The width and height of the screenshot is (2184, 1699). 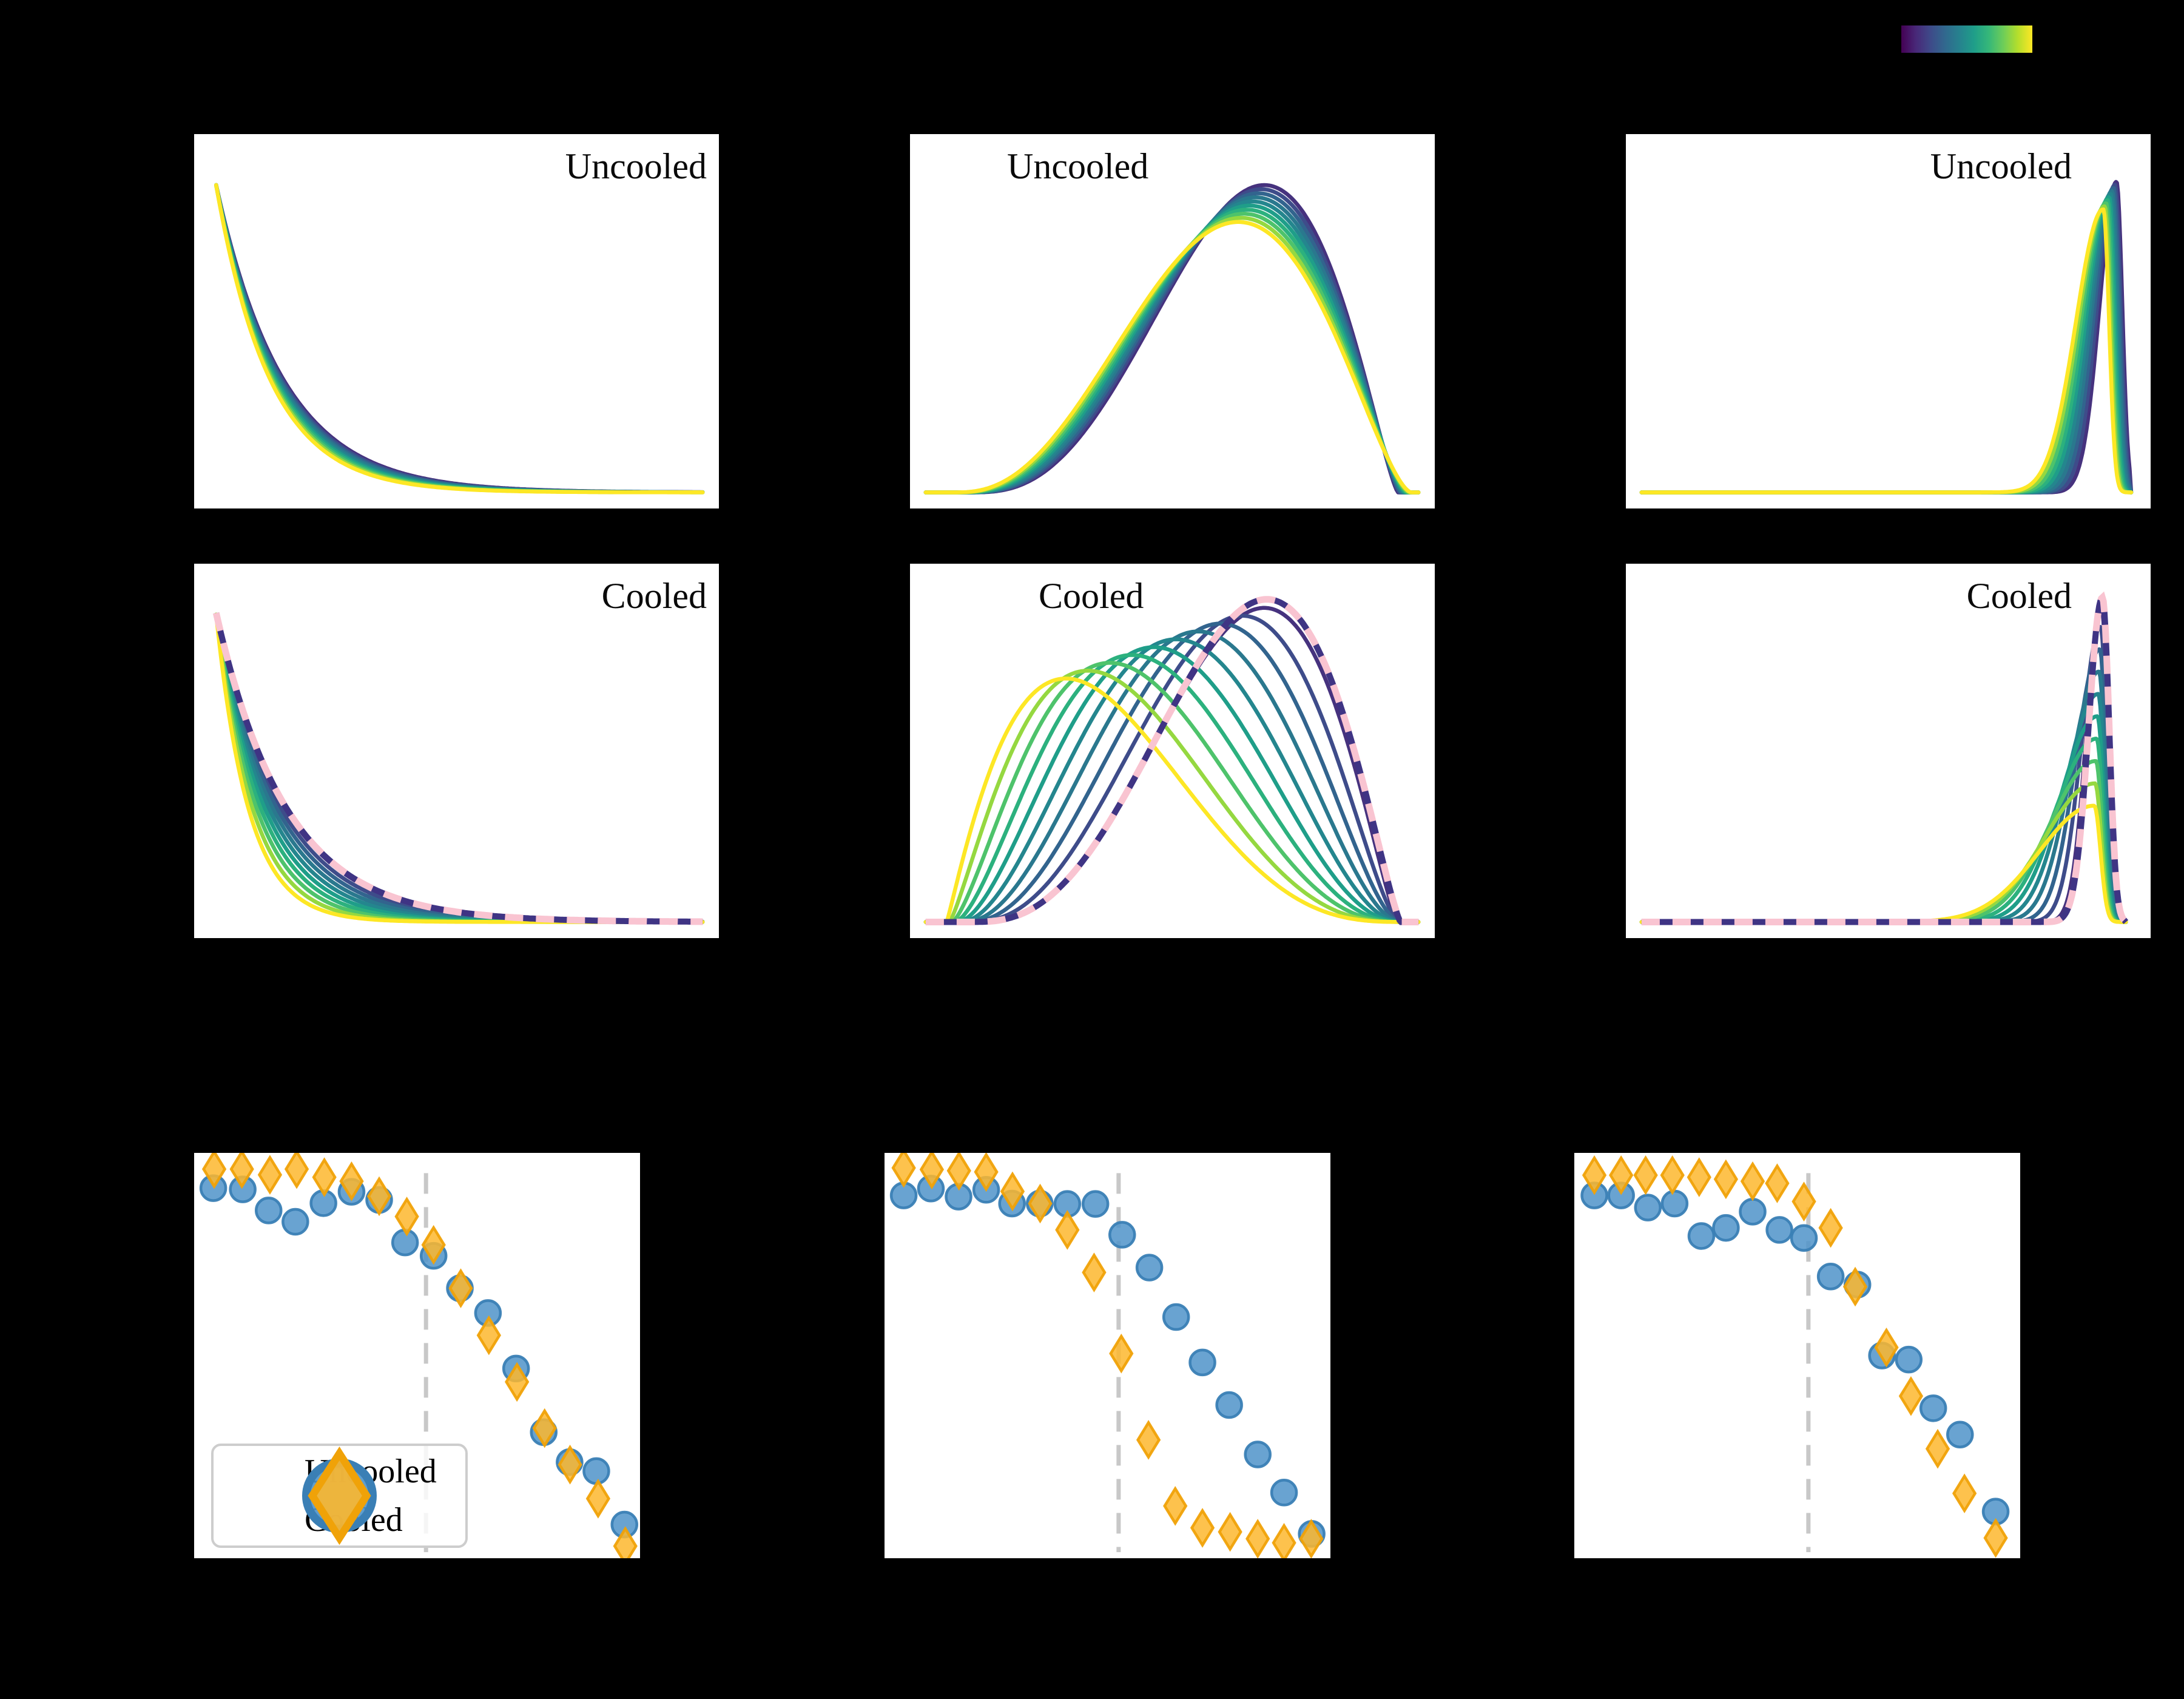 I want to click on panel-uncooled-dist-3: Uncooled, so click(x=1888, y=321).